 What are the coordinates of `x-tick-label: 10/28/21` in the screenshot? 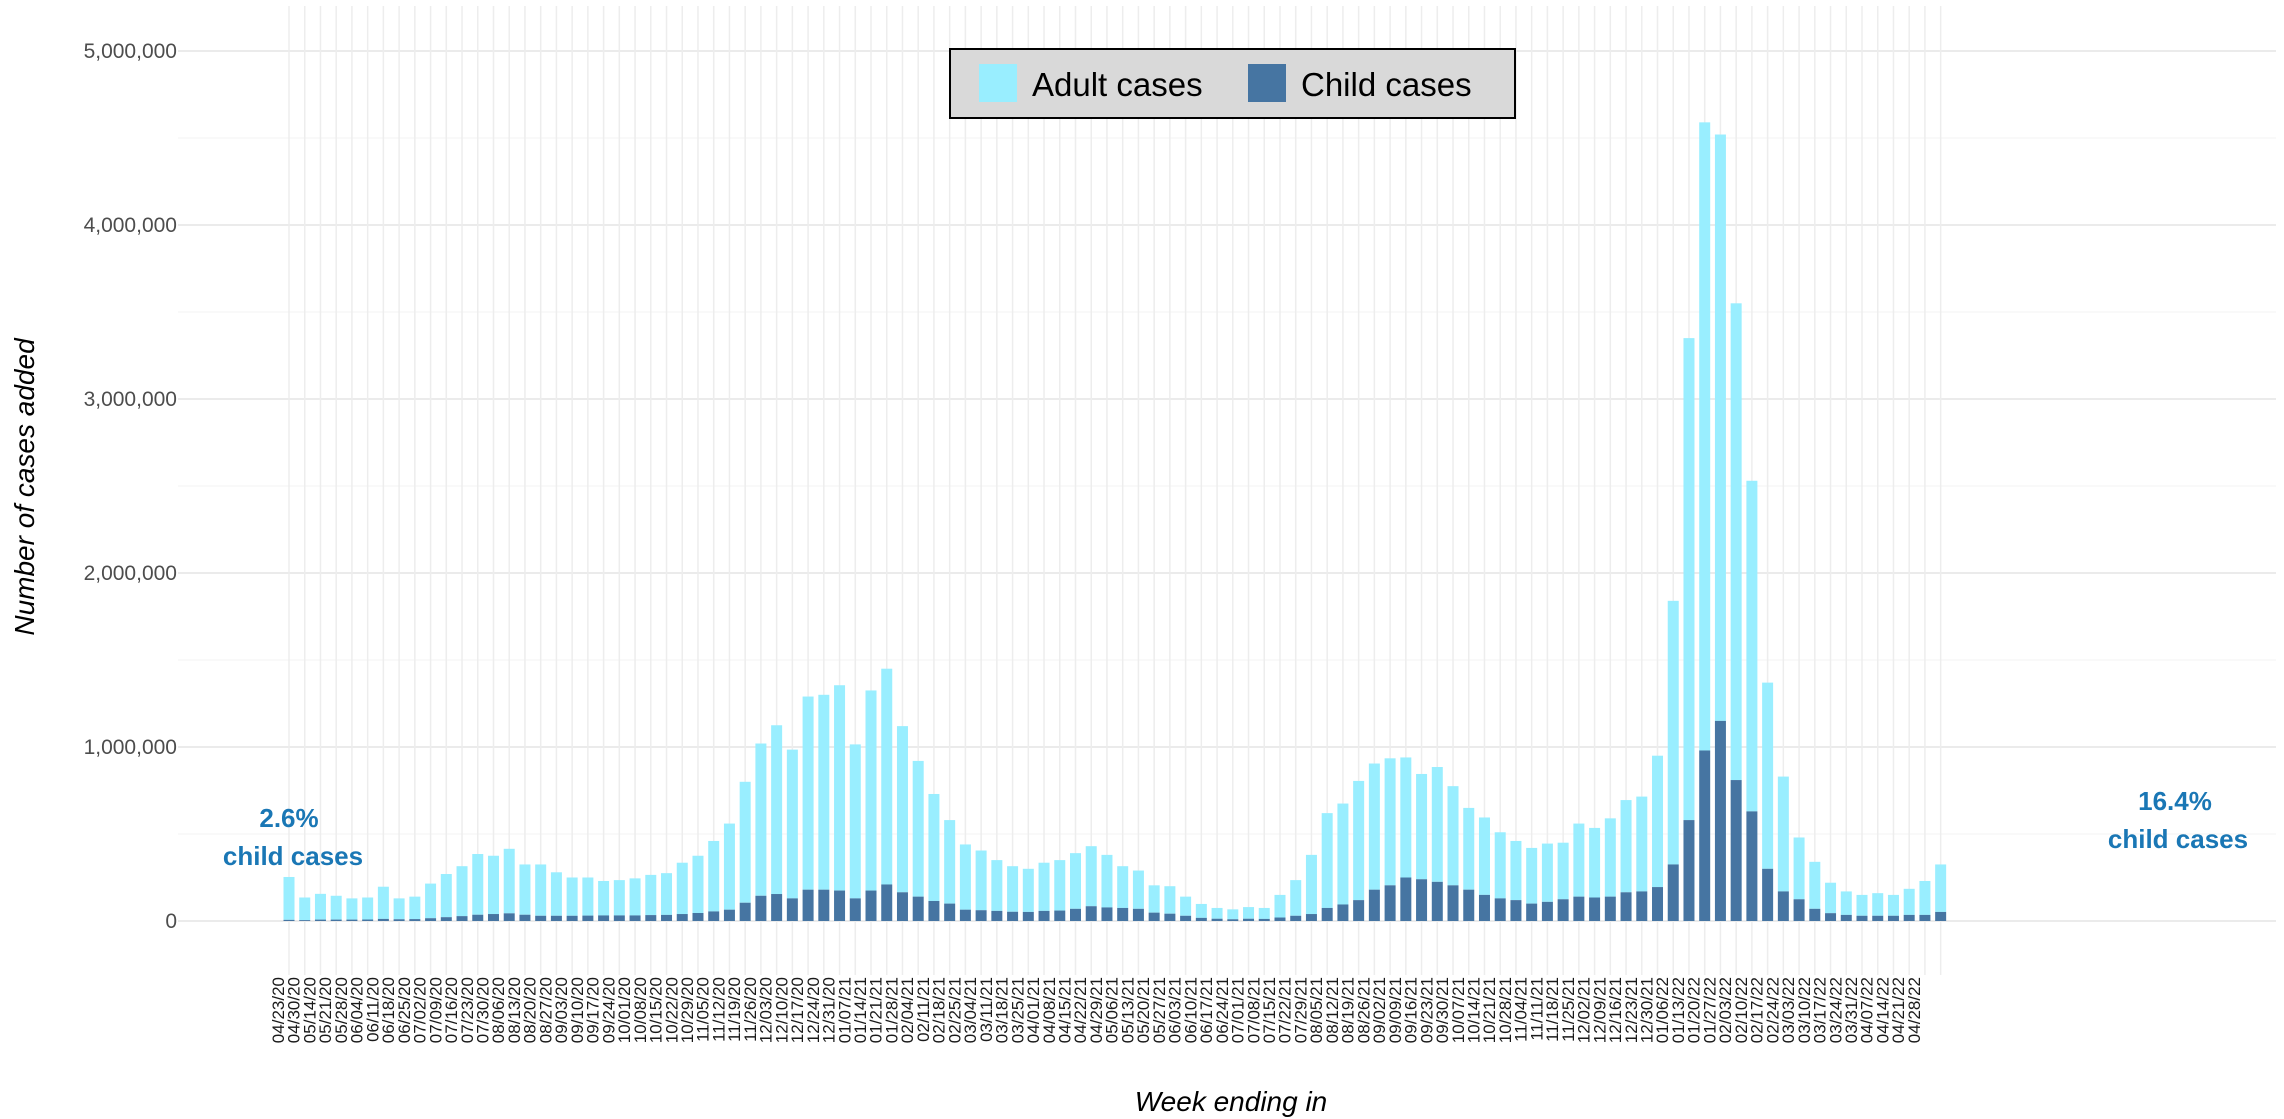 It's located at (1505, 1010).